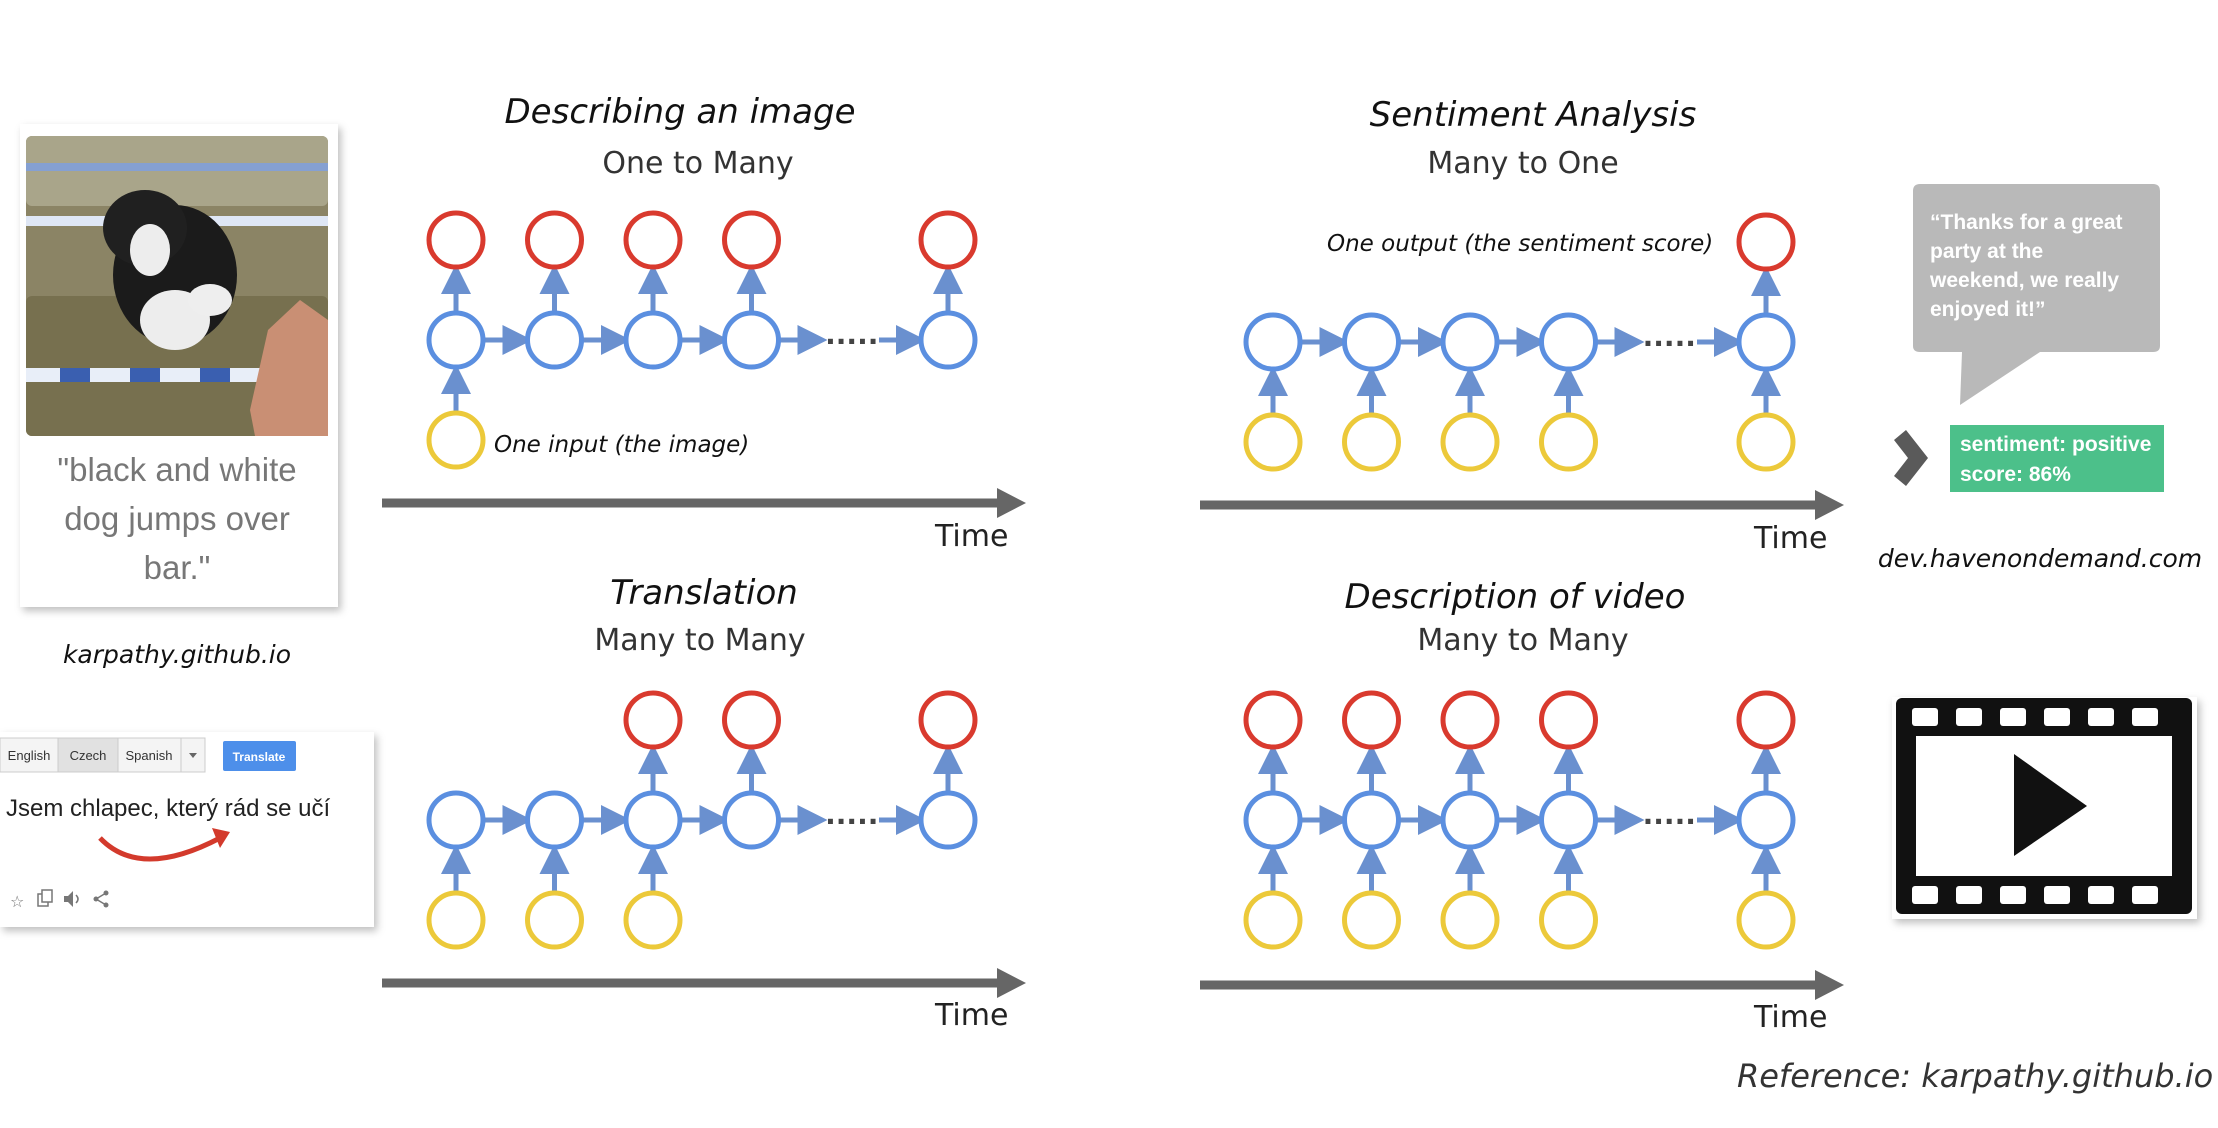  Describe the element at coordinates (88, 755) in the screenshot. I see `lang-tab-czech: Czech` at that location.